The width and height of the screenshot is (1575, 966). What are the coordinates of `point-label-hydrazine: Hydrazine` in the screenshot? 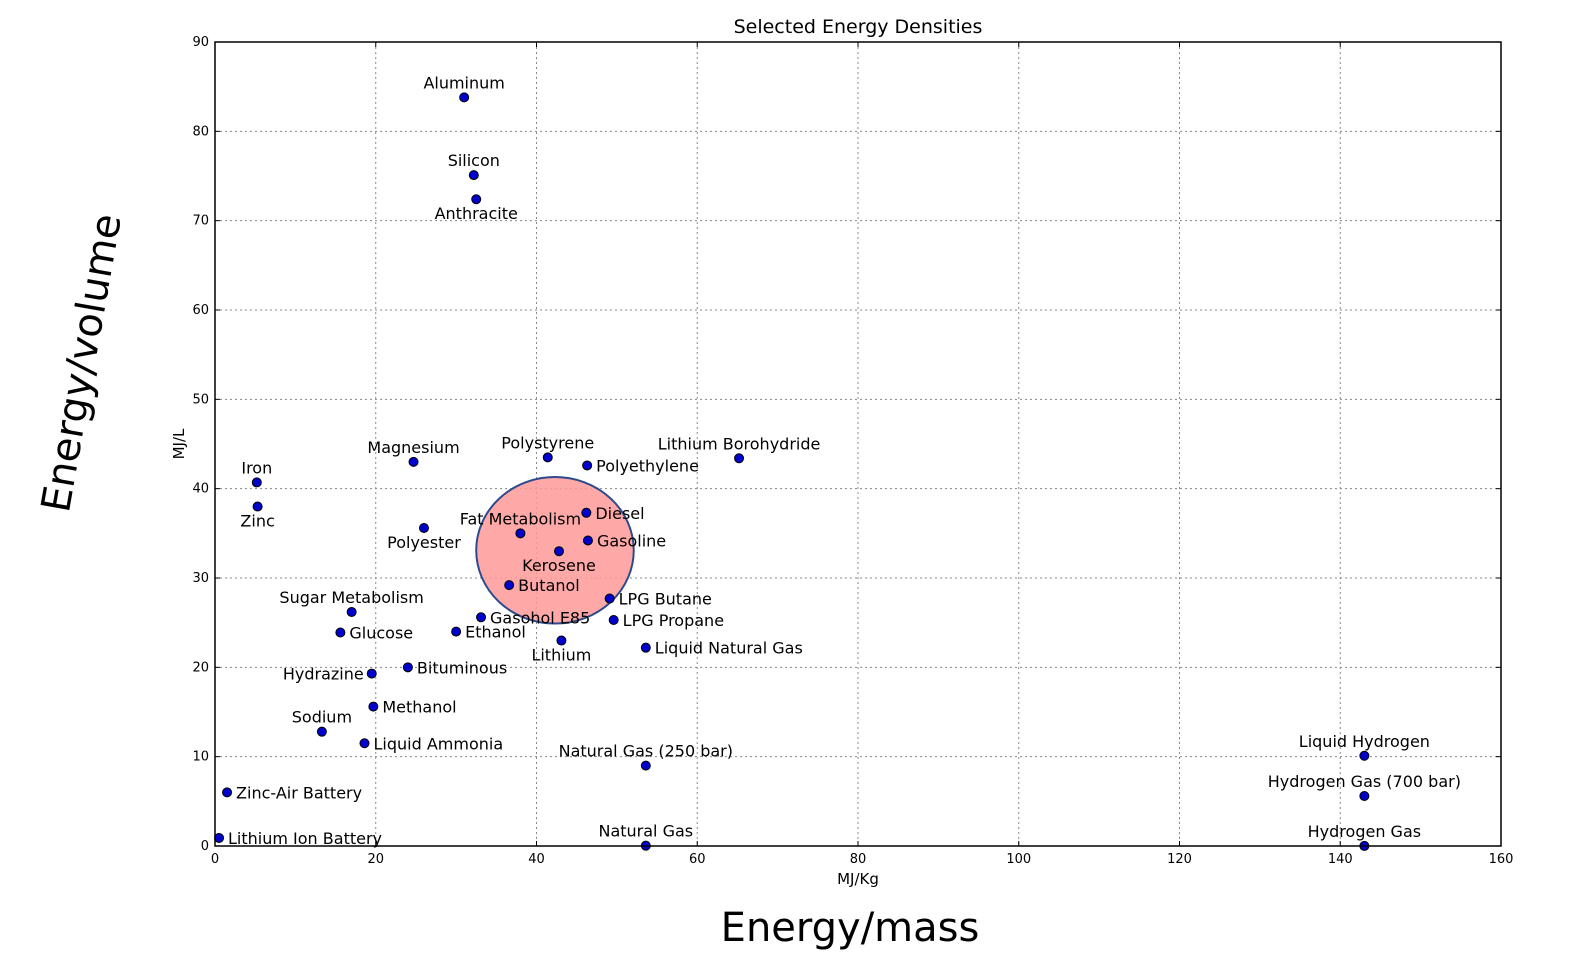 It's located at (323, 674).